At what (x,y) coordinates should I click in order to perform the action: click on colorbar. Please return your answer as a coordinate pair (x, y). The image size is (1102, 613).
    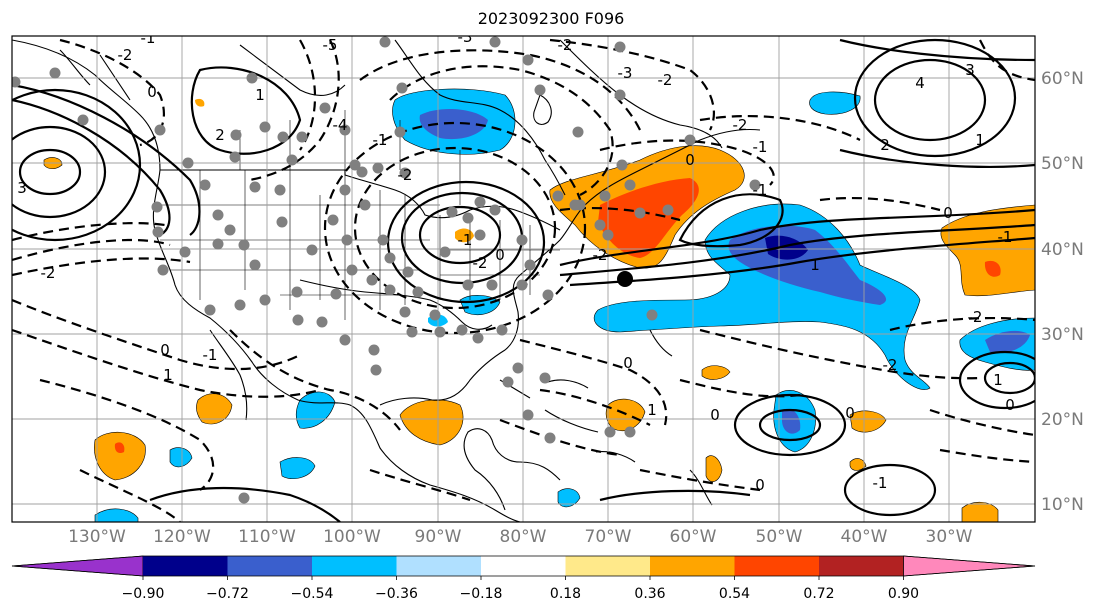
    Looking at the image, I should click on (523, 566).